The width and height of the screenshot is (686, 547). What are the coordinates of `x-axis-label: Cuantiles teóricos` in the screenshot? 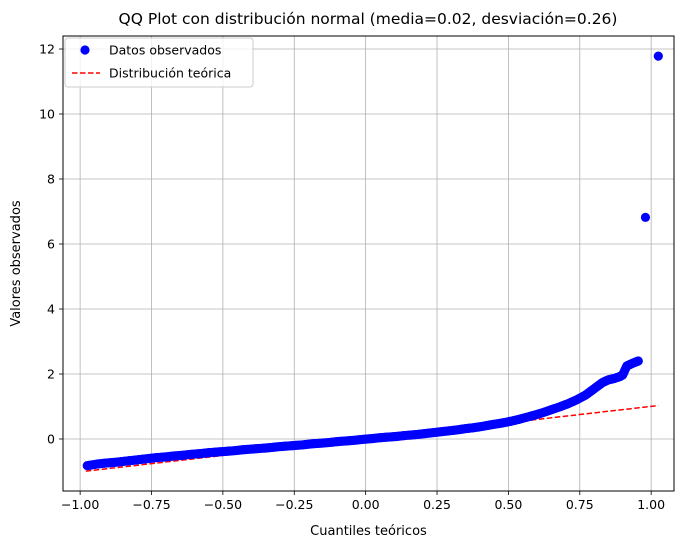 It's located at (368, 531).